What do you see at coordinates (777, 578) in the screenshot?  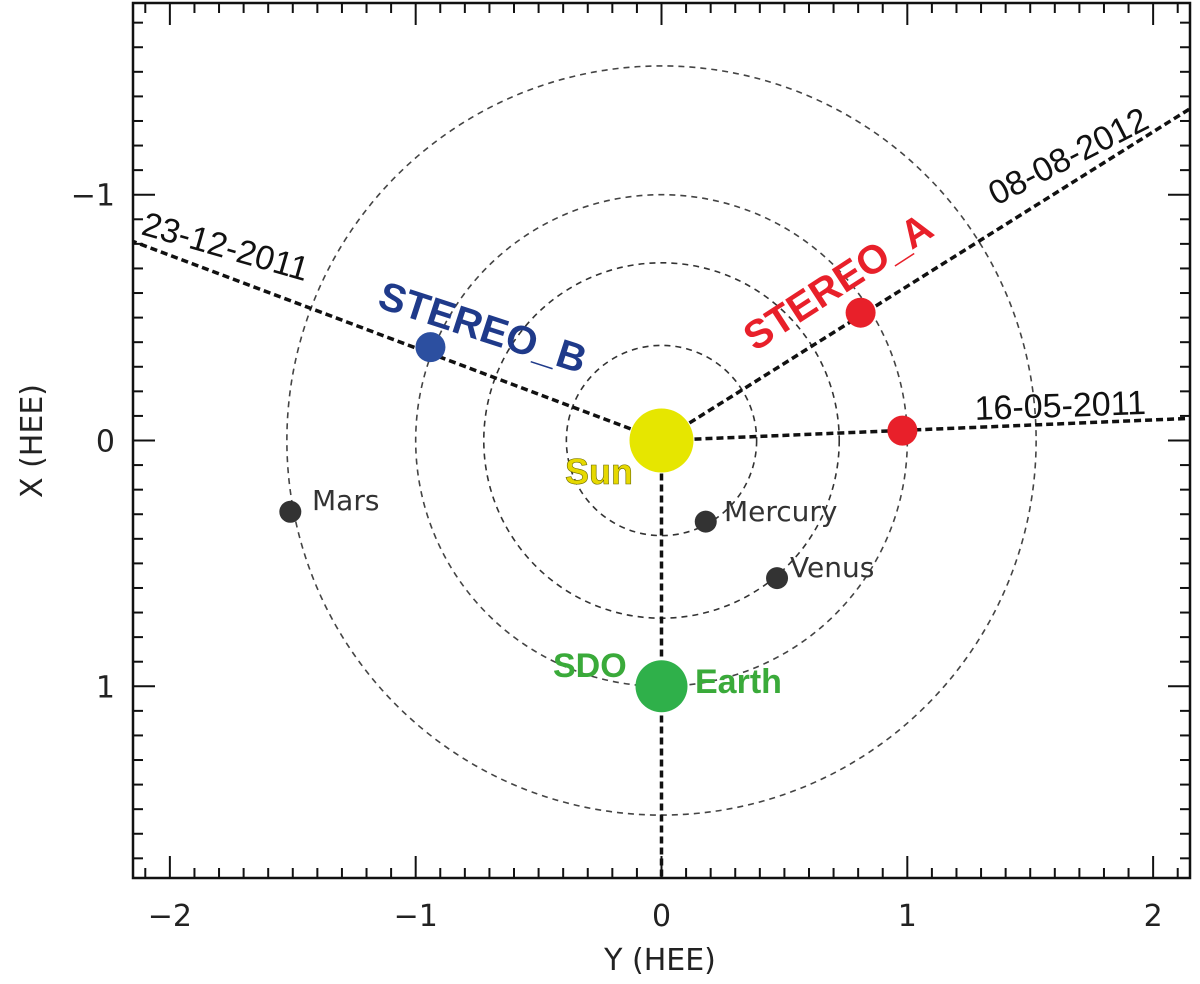 I see `venus-marker` at bounding box center [777, 578].